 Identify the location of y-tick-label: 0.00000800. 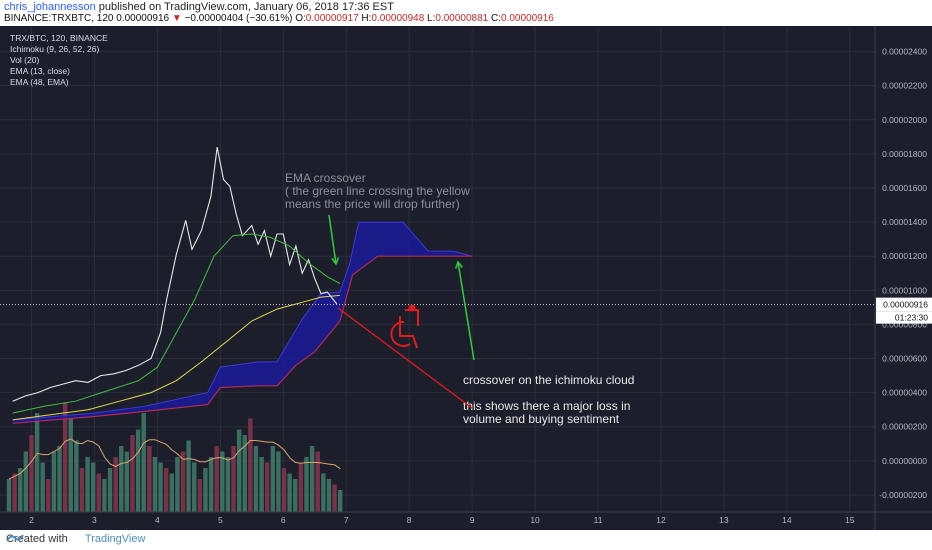
(904, 324).